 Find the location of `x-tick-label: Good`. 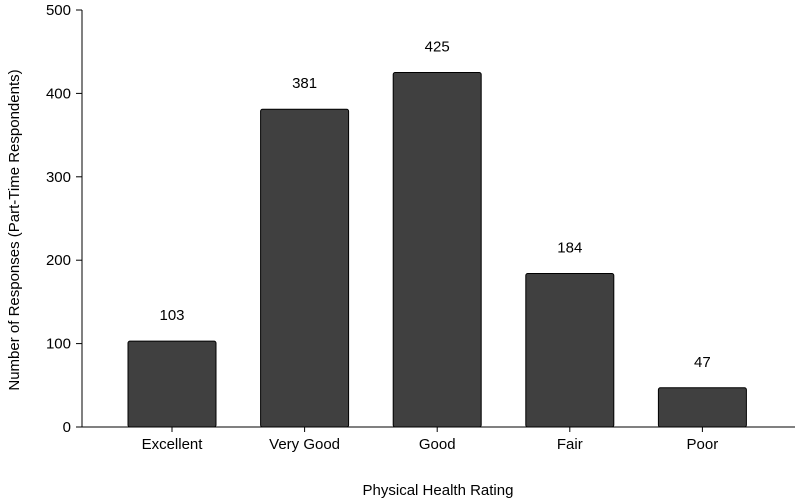

x-tick-label: Good is located at coordinates (437, 444).